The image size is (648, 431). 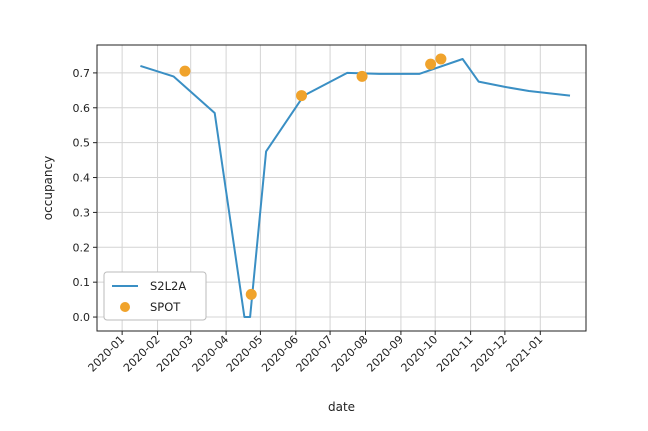 What do you see at coordinates (107, 354) in the screenshot?
I see `x-tick-label: 2020-01` at bounding box center [107, 354].